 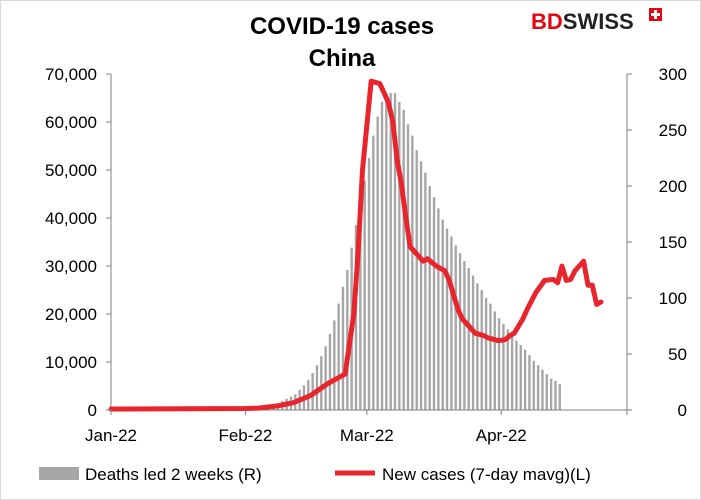 I want to click on right-axis-ticks: 0 50 100 150 200 250 300, so click(x=657, y=242).